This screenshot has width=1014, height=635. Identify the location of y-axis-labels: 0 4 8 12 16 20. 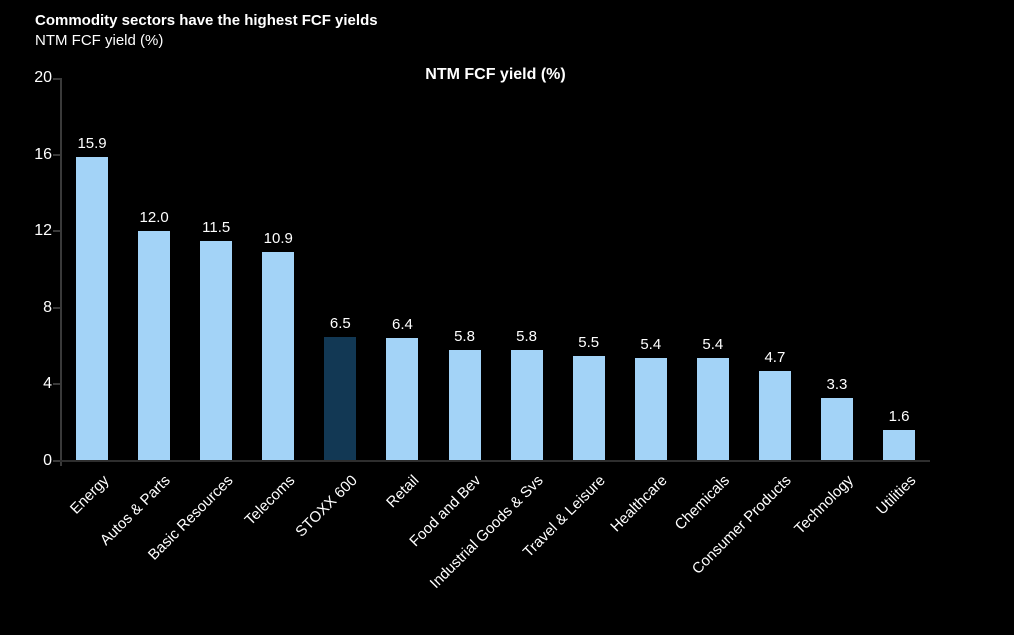
(26, 269).